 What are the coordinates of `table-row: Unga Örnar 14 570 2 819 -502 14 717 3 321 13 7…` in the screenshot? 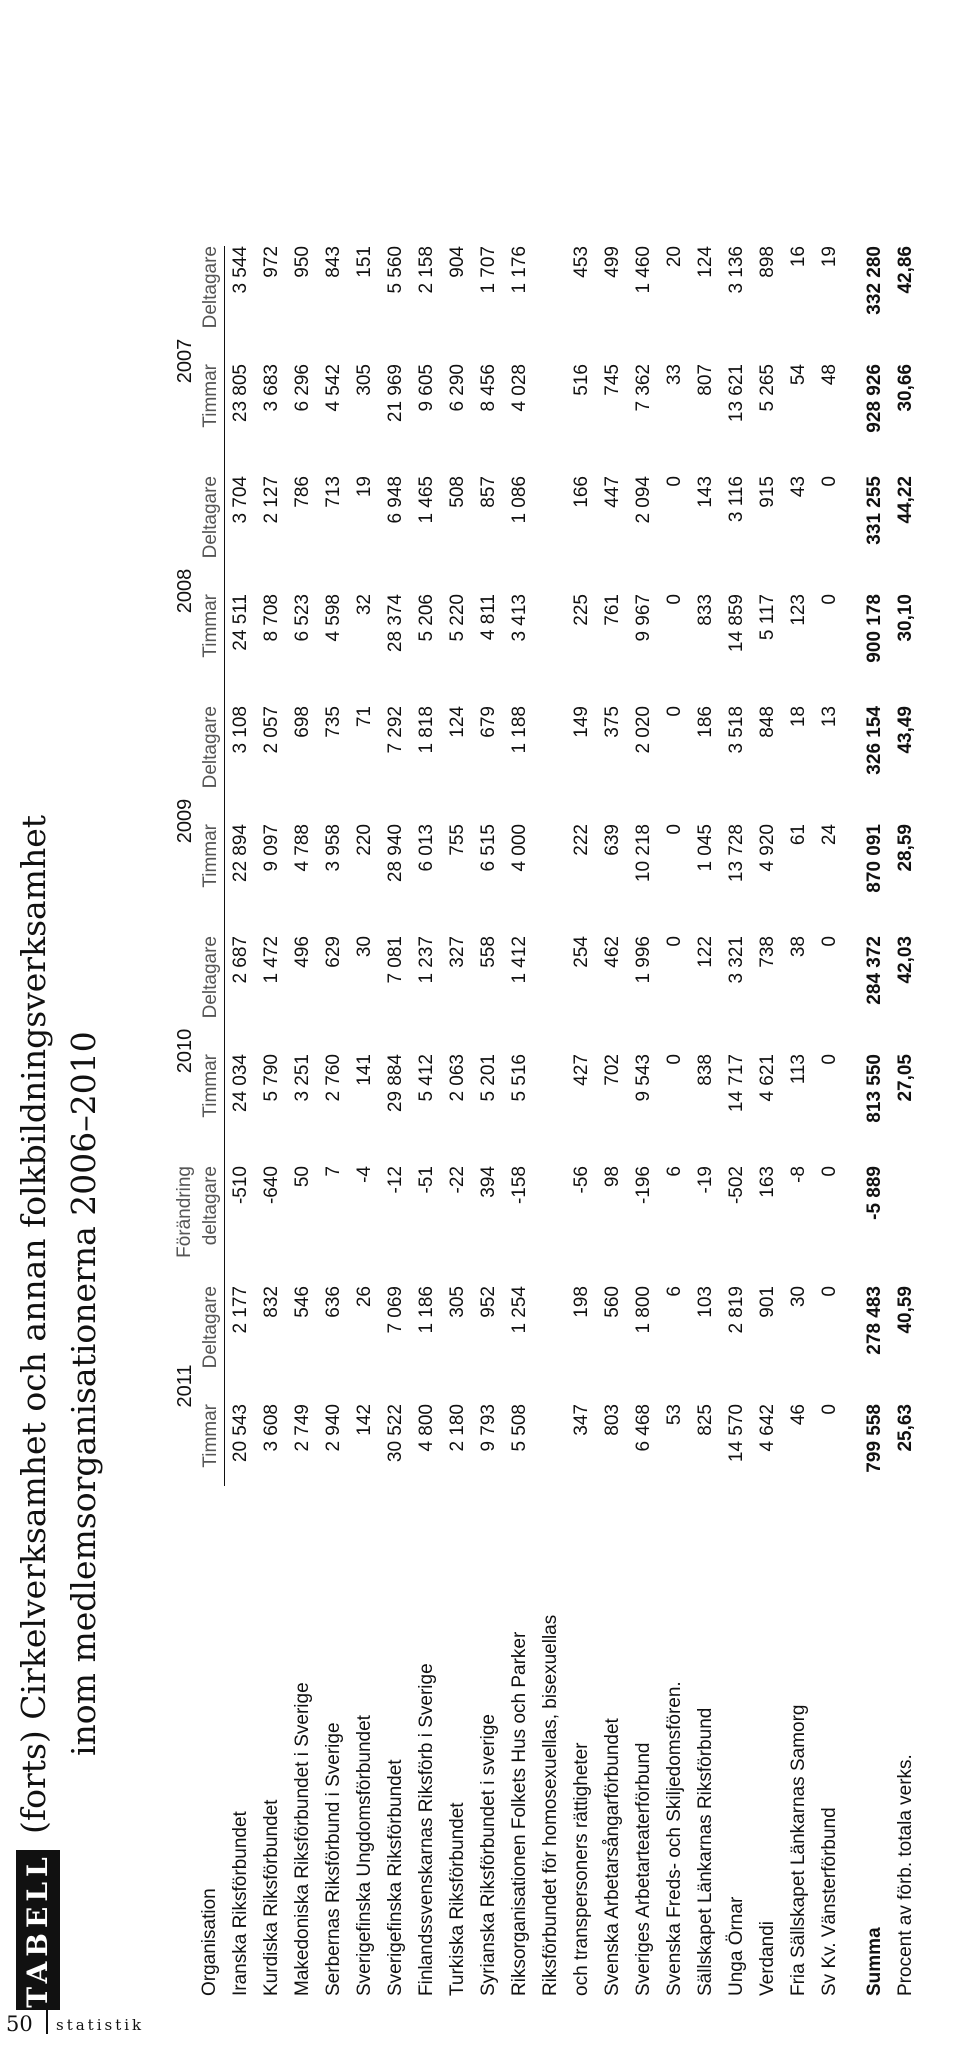 It's located at (736, 1121).